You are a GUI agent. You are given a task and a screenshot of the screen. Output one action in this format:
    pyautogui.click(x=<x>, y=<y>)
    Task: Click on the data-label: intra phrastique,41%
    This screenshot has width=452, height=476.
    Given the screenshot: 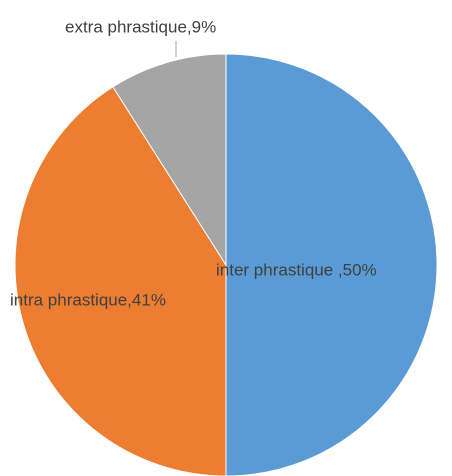 What is the action you would take?
    pyautogui.click(x=88, y=299)
    